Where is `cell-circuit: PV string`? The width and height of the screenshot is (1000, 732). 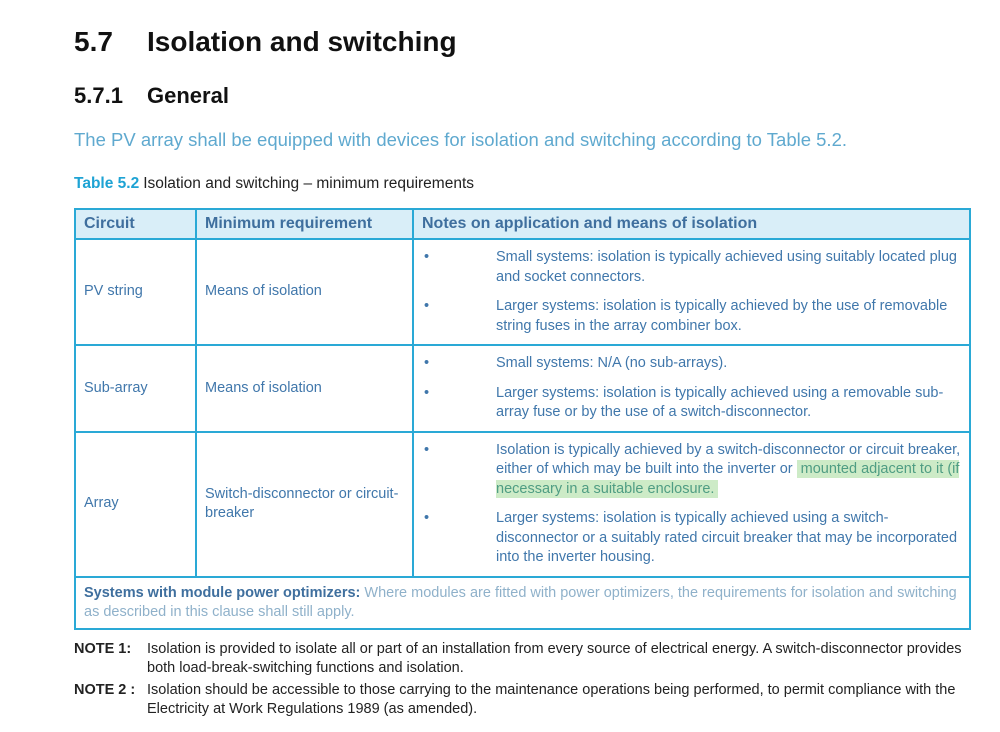
cell-circuit: PV string is located at coordinates (135, 292).